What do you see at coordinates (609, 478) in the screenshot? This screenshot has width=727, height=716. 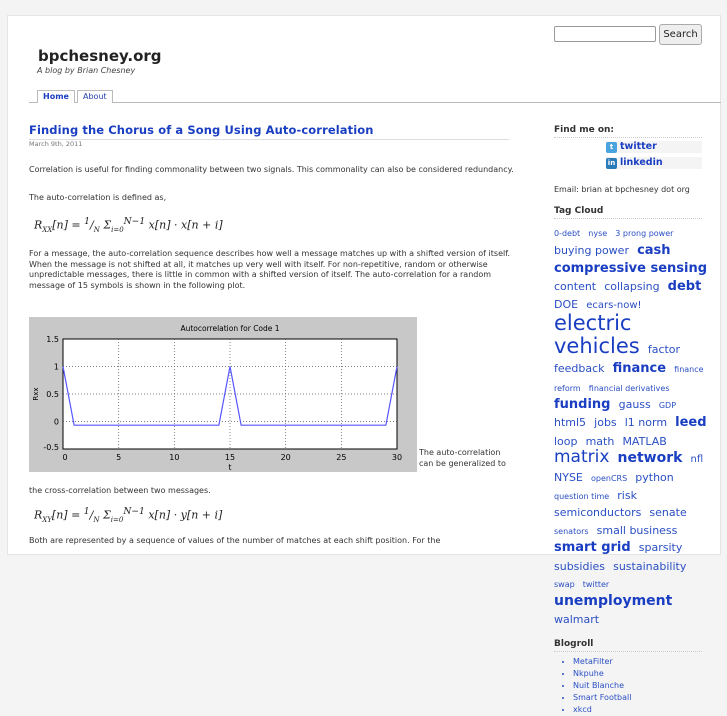 I see `tag-link: openCRS` at bounding box center [609, 478].